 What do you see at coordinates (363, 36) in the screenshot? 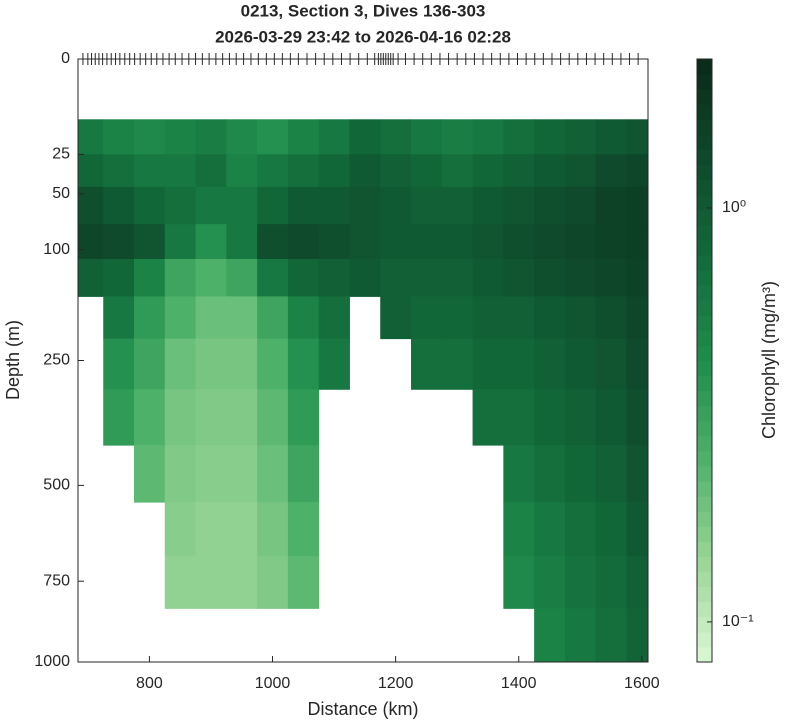
I see `chart-subtitle: 2026-03-29 23:42 to 2026-04-16 02:28` at bounding box center [363, 36].